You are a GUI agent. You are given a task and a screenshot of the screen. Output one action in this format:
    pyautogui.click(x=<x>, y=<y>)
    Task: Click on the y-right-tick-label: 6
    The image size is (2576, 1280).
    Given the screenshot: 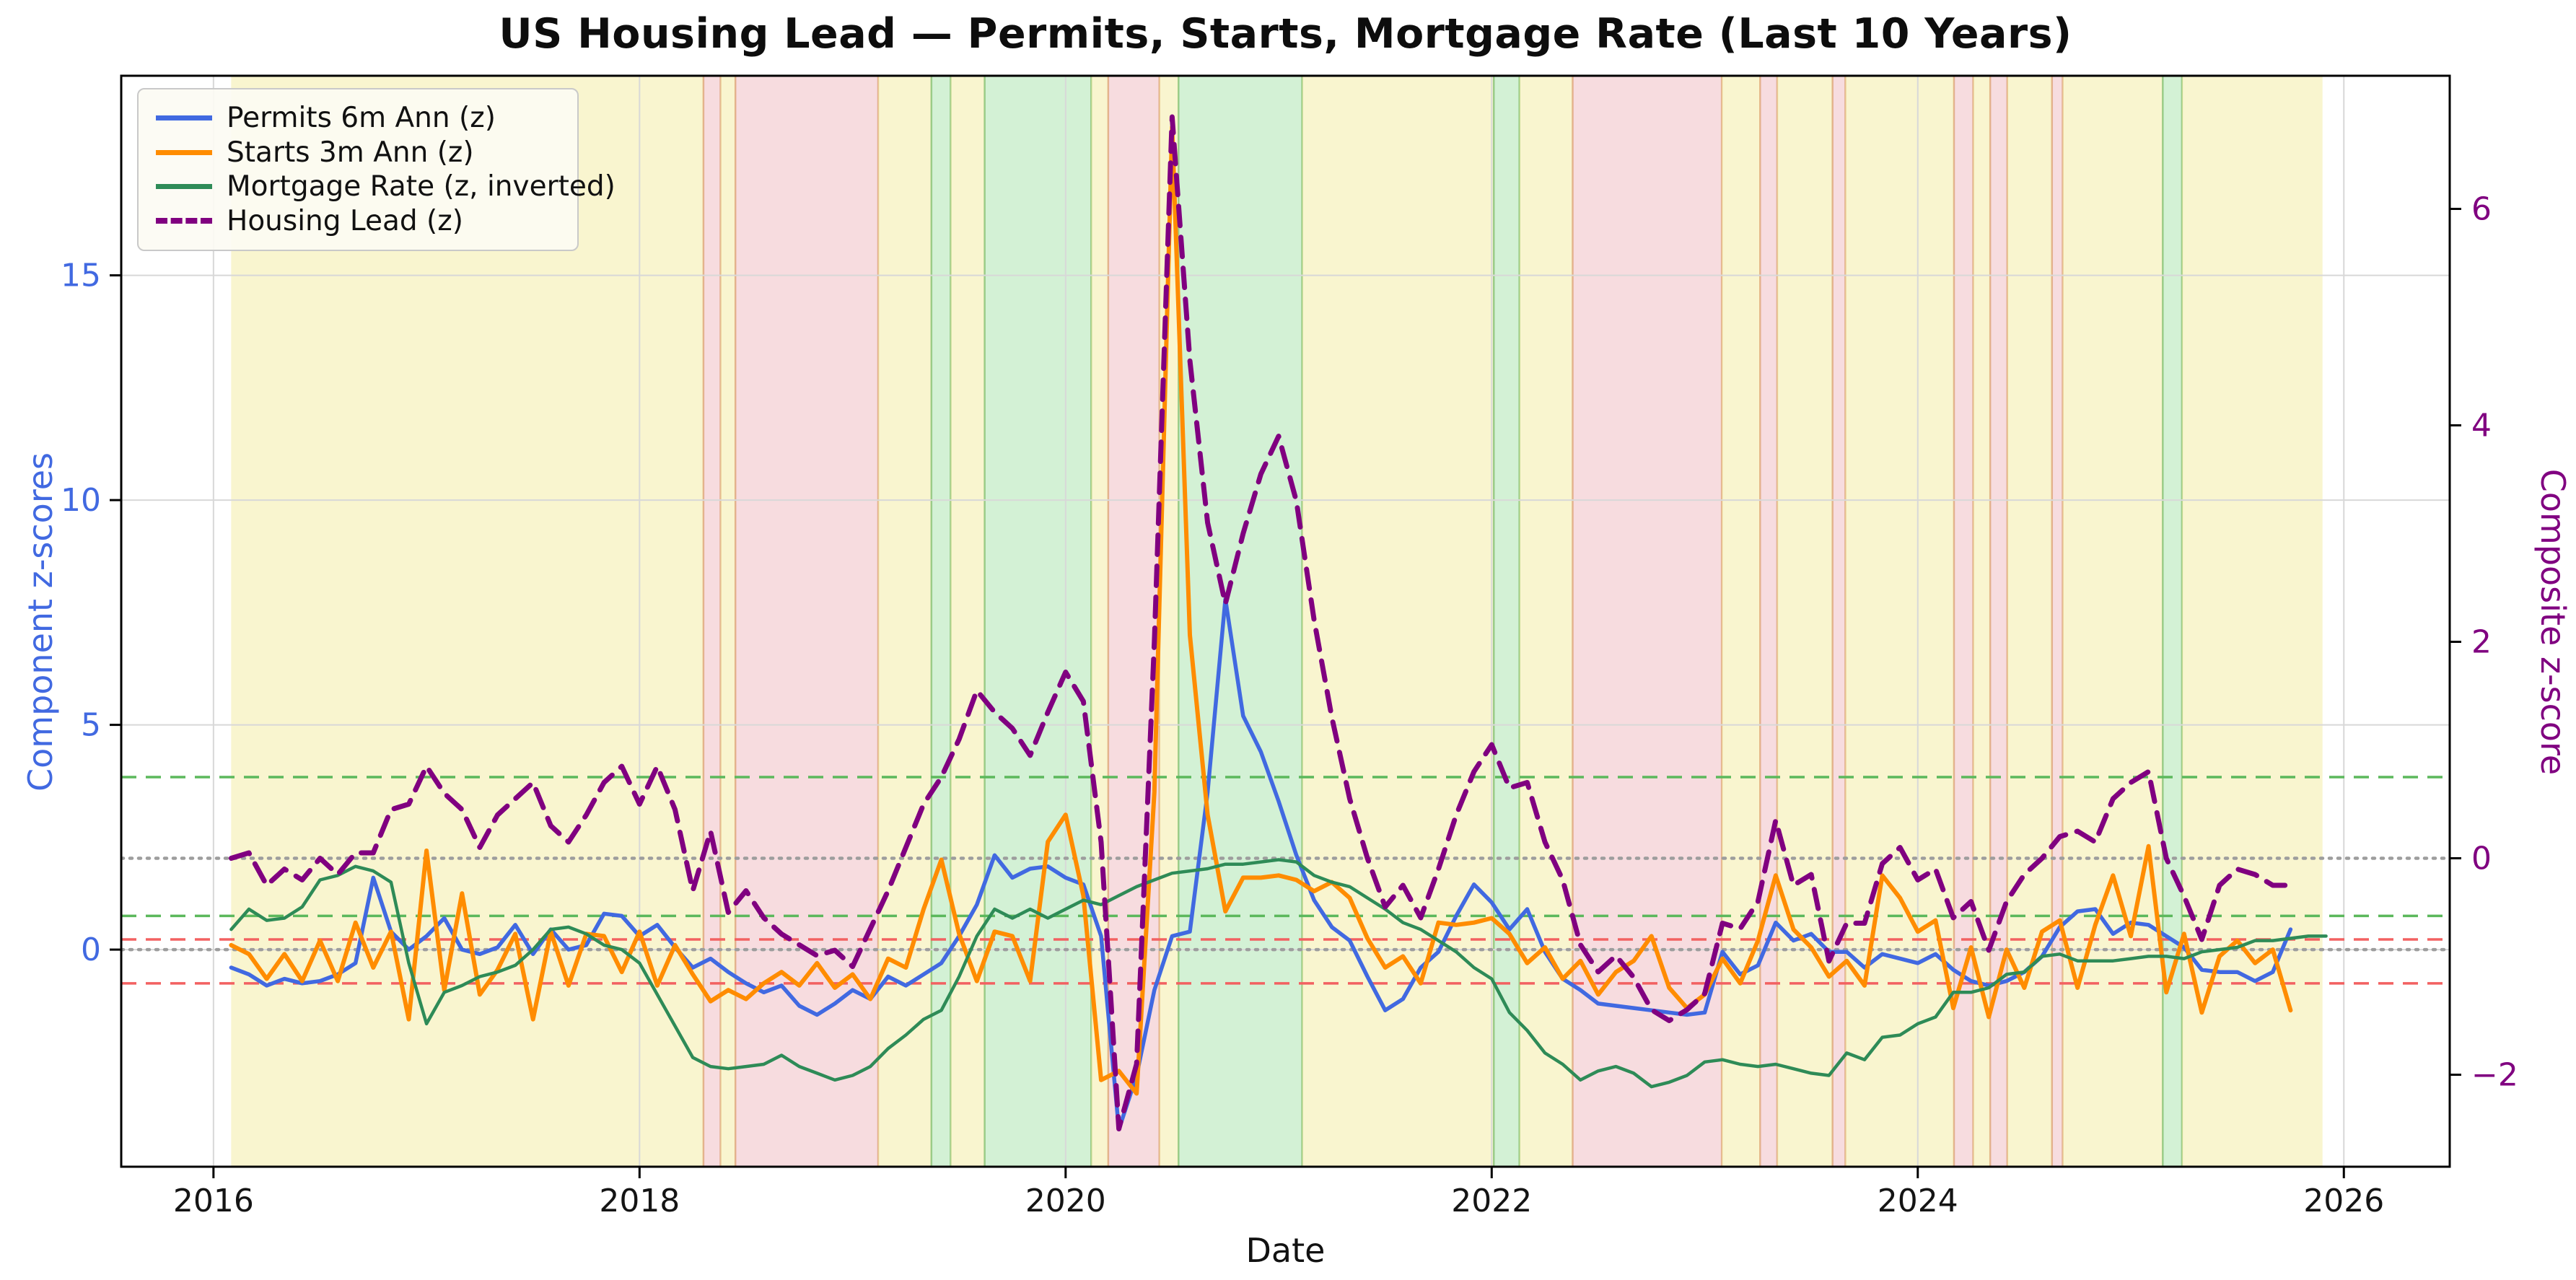 What is the action you would take?
    pyautogui.click(x=2481, y=209)
    